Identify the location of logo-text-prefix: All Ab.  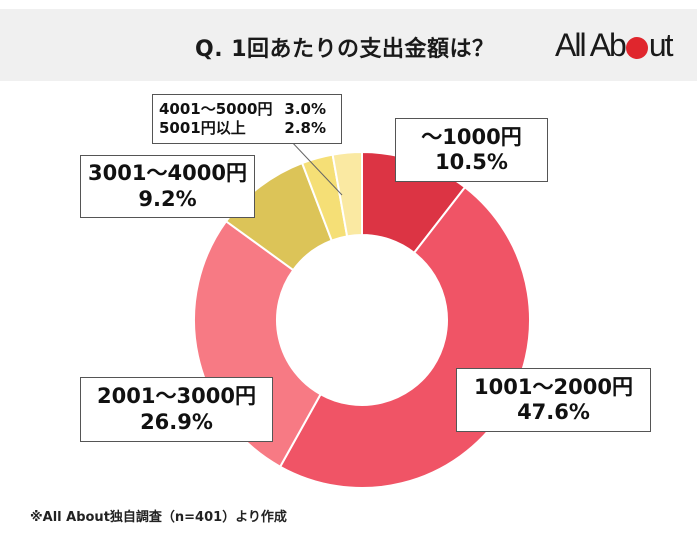
(591, 44).